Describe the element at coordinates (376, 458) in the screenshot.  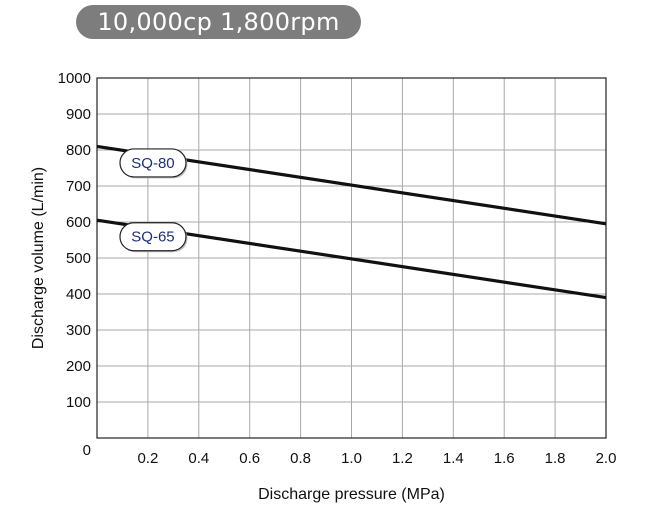
I see `x-tick-labels: 0.2 0.4 0.6 0.8 1.0 1.2 1.4 1.6 1.8 2.0` at that location.